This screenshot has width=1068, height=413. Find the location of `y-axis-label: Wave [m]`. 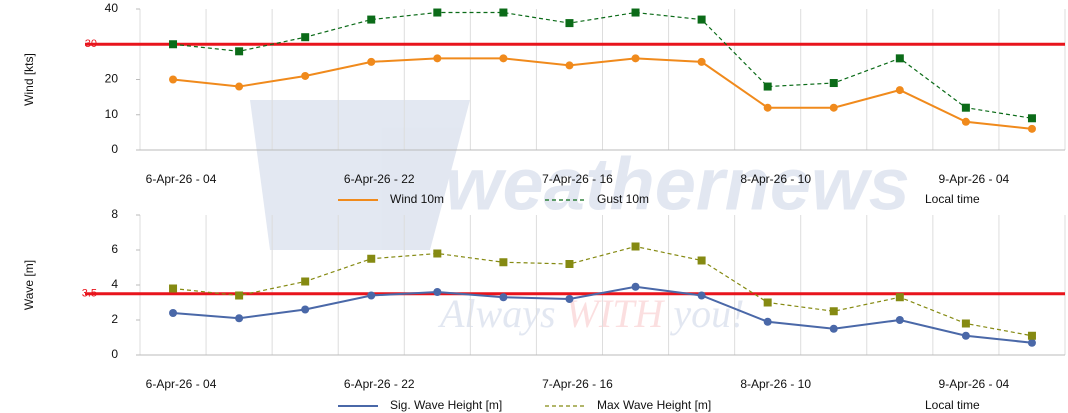

y-axis-label: Wave [m] is located at coordinates (29, 285).